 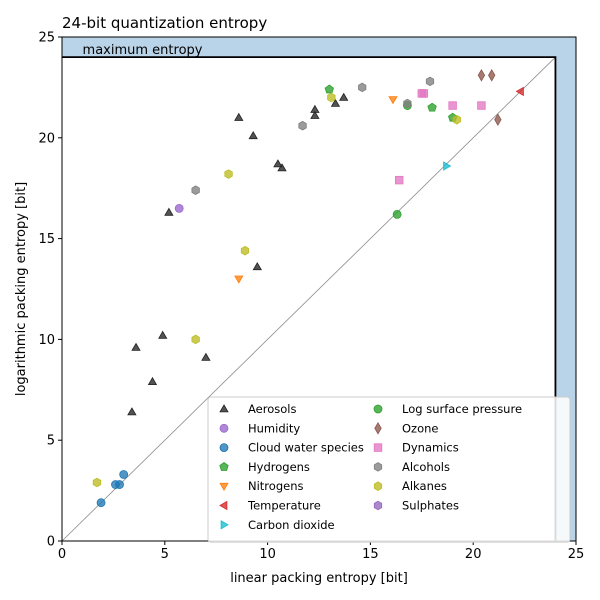 I want to click on legend-entry-alkanes: Alkanes, so click(x=410, y=486).